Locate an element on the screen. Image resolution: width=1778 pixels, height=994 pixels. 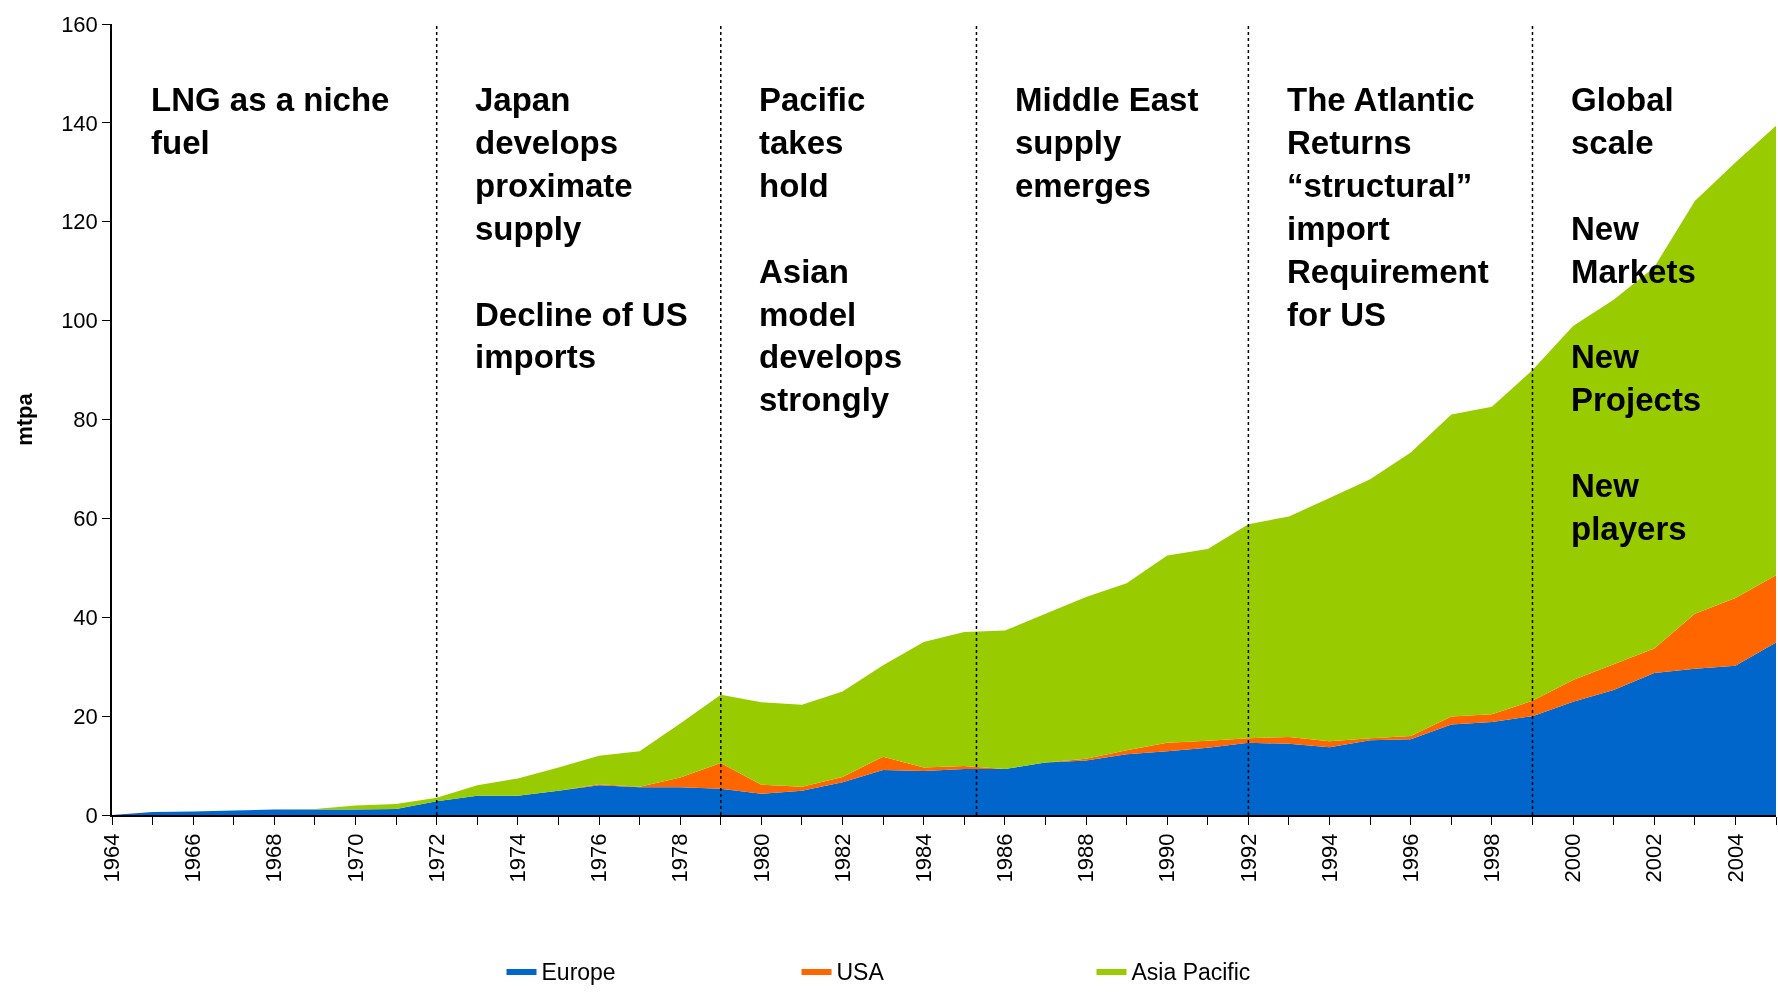
text: Pacific takes hold Asian model develops strongly is located at coordinates (831, 250).